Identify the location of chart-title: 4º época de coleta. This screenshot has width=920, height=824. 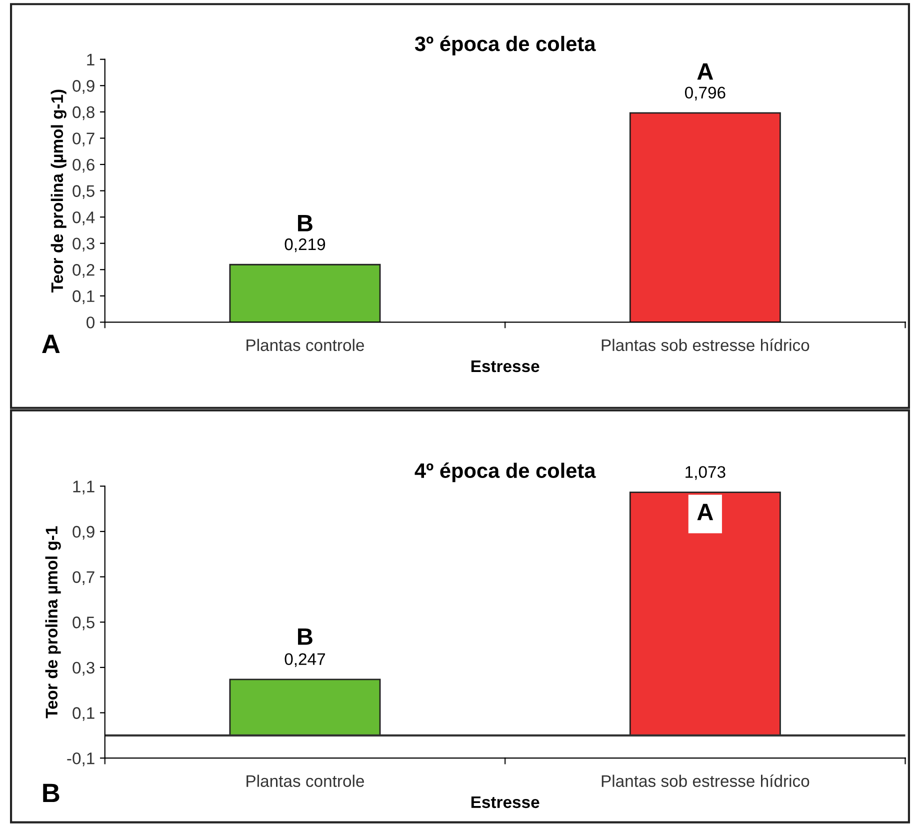
(505, 472).